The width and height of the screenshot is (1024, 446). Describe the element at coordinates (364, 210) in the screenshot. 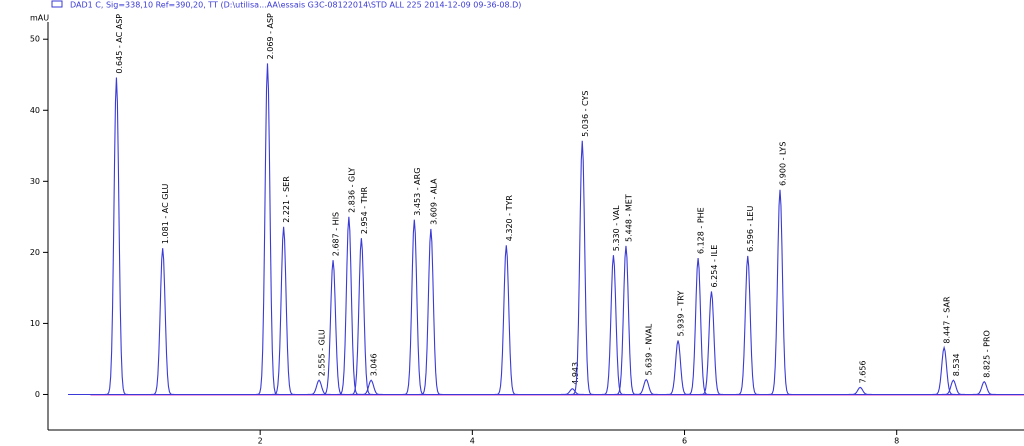

I see `peak-label: 2.954 - THR` at that location.